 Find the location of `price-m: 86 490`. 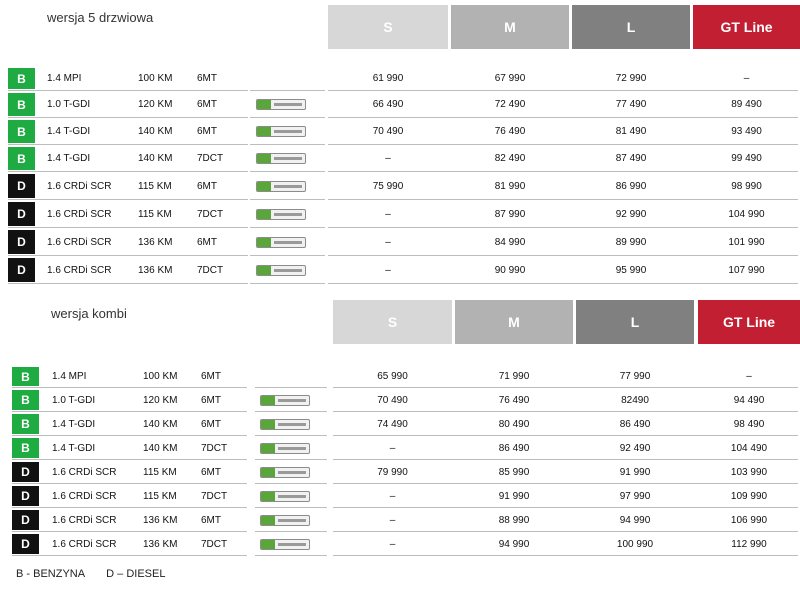

price-m: 86 490 is located at coordinates (514, 448).